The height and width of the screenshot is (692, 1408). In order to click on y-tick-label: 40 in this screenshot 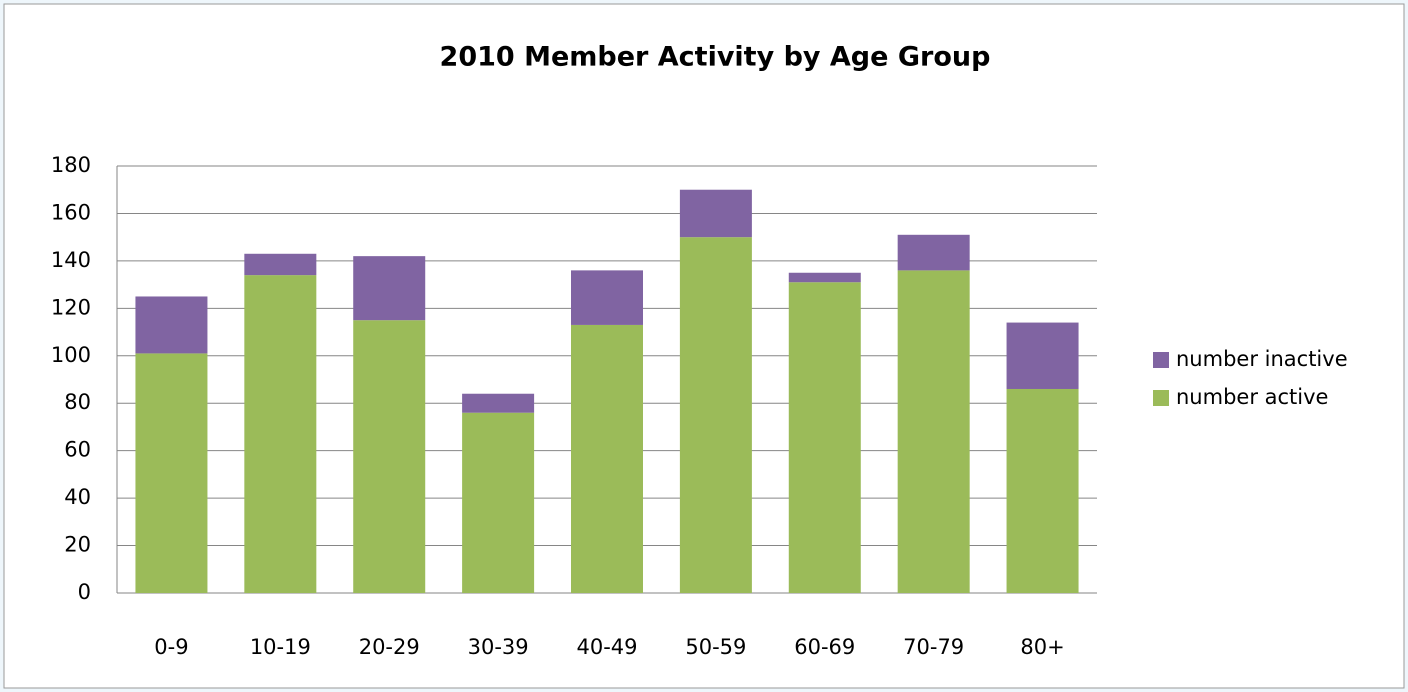, I will do `click(77, 497)`.